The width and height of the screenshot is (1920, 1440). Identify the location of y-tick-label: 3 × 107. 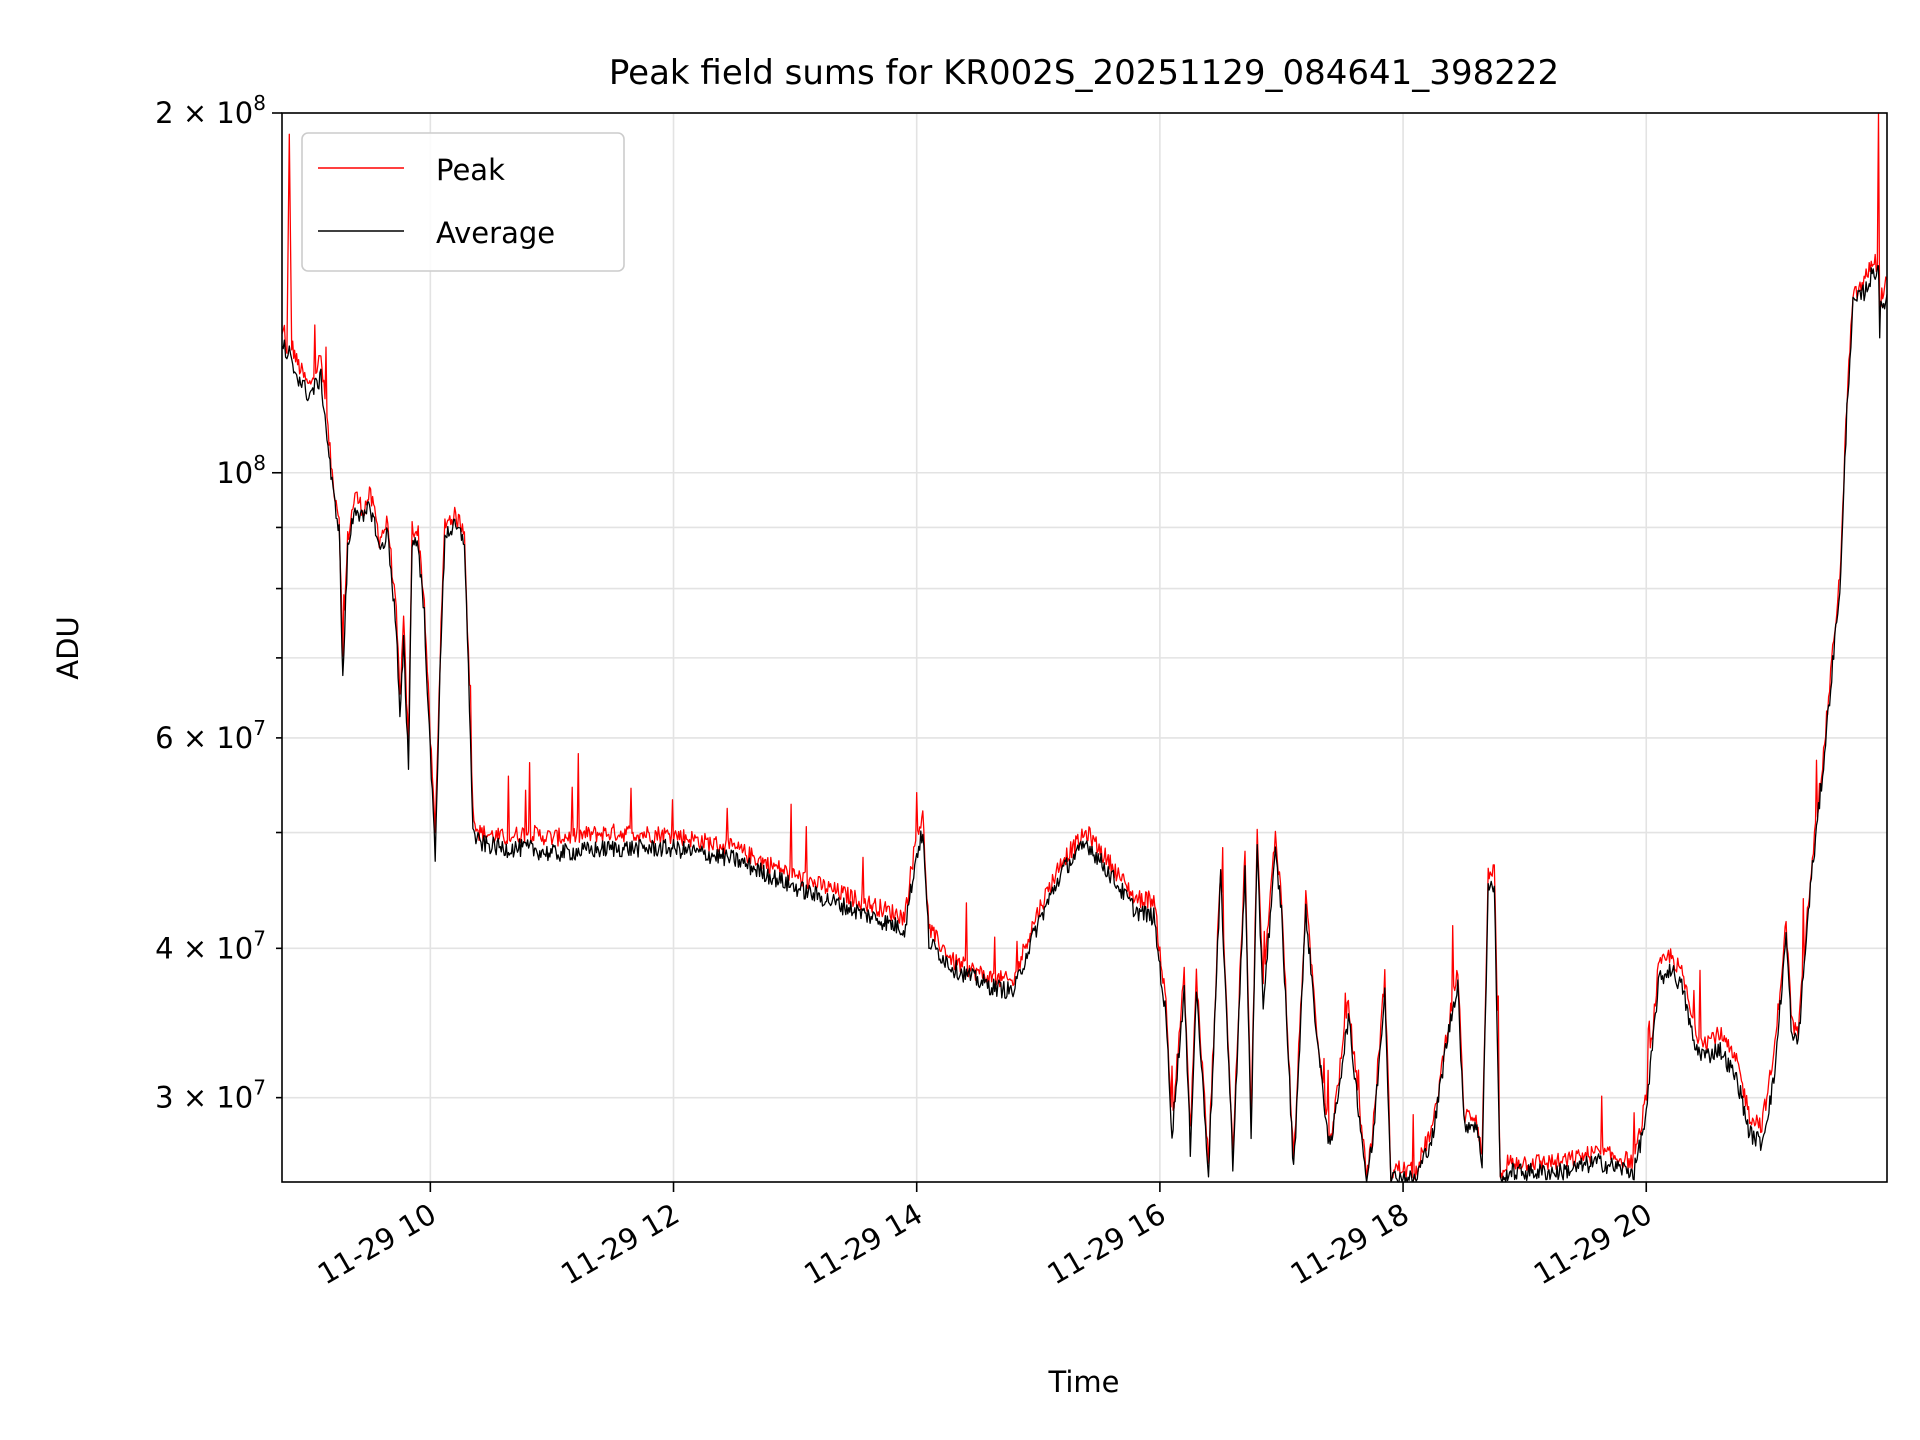
(210, 1095).